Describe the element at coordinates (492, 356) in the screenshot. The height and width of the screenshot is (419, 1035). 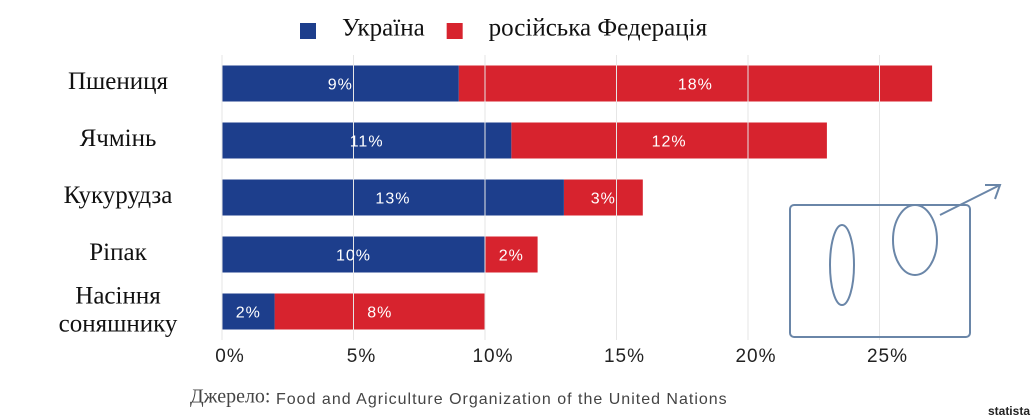
I see `x-tick-label: 10%` at that location.